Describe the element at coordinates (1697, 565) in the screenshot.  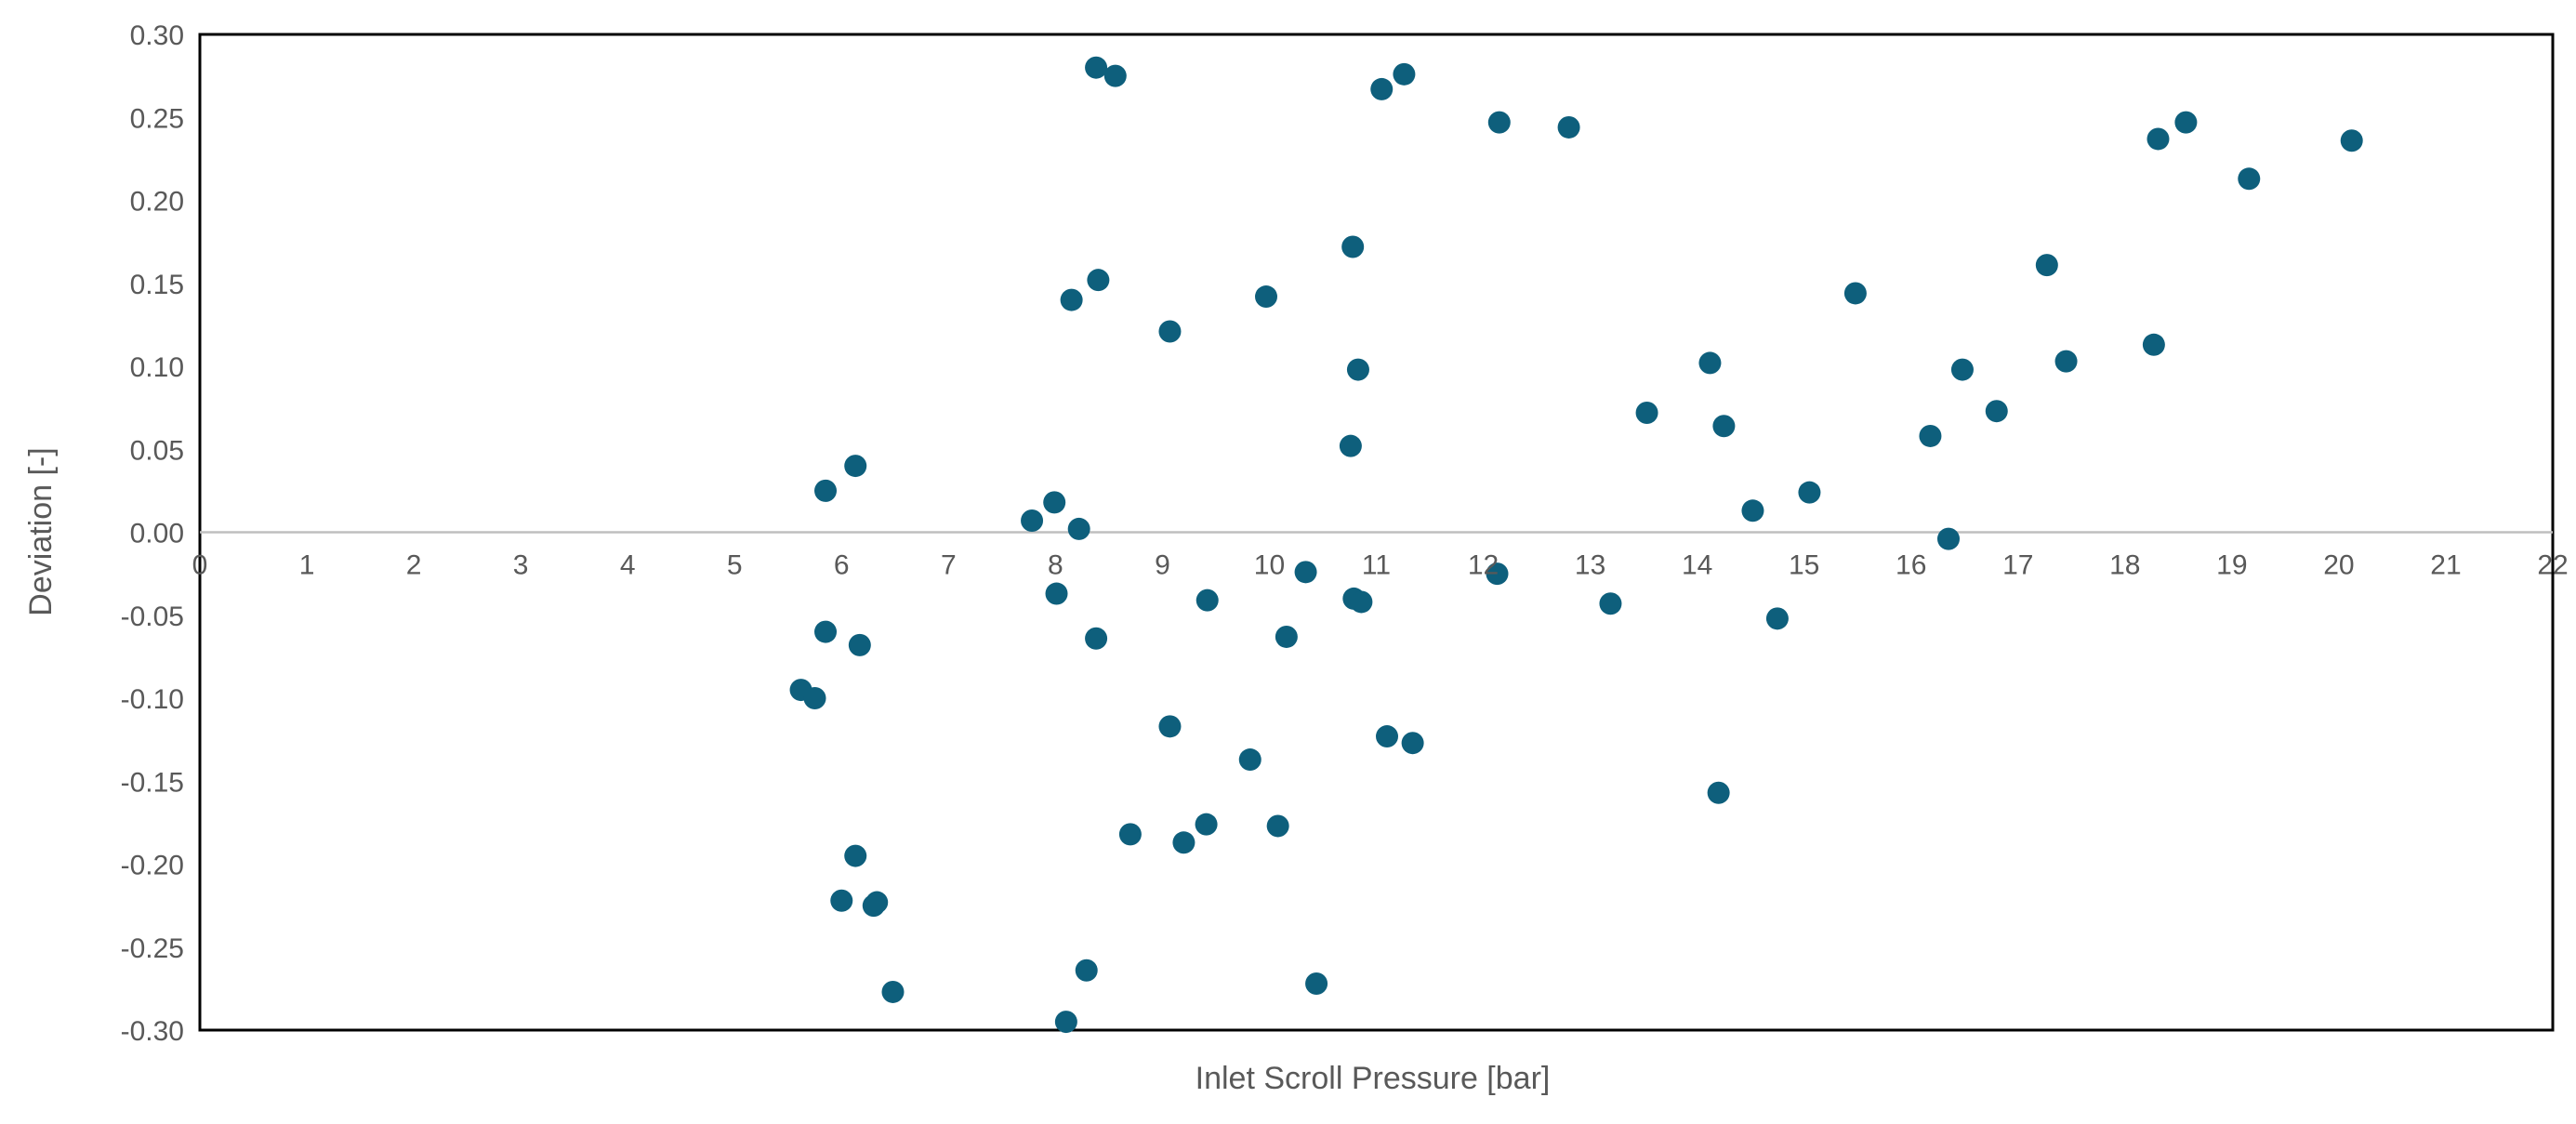
I see `x-tick-label: 14` at that location.